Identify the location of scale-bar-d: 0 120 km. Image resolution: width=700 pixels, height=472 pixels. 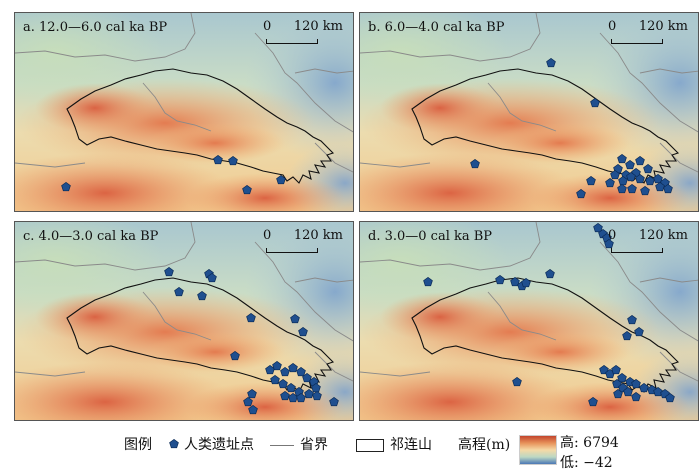
(648, 245).